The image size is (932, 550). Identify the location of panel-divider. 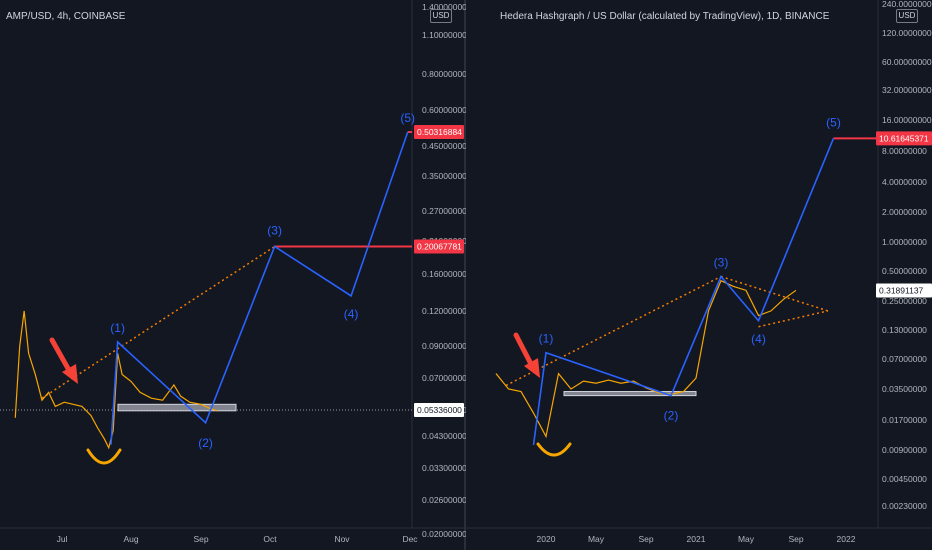
(465, 275).